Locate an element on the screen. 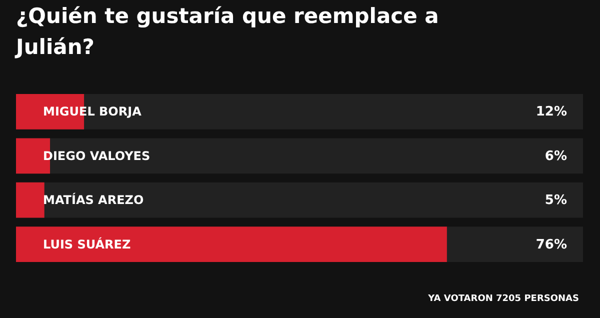 The height and width of the screenshot is (318, 600). y-tick-label: LUIS SUÁREZ is located at coordinates (87, 244).